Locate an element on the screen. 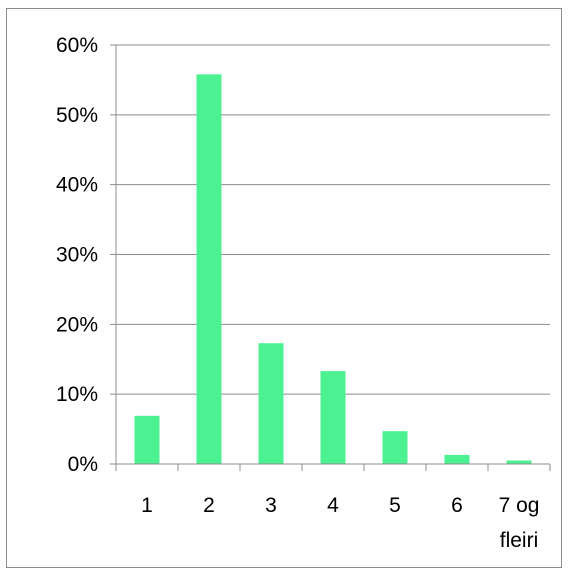  y-tick-label: 10% is located at coordinates (77, 394).